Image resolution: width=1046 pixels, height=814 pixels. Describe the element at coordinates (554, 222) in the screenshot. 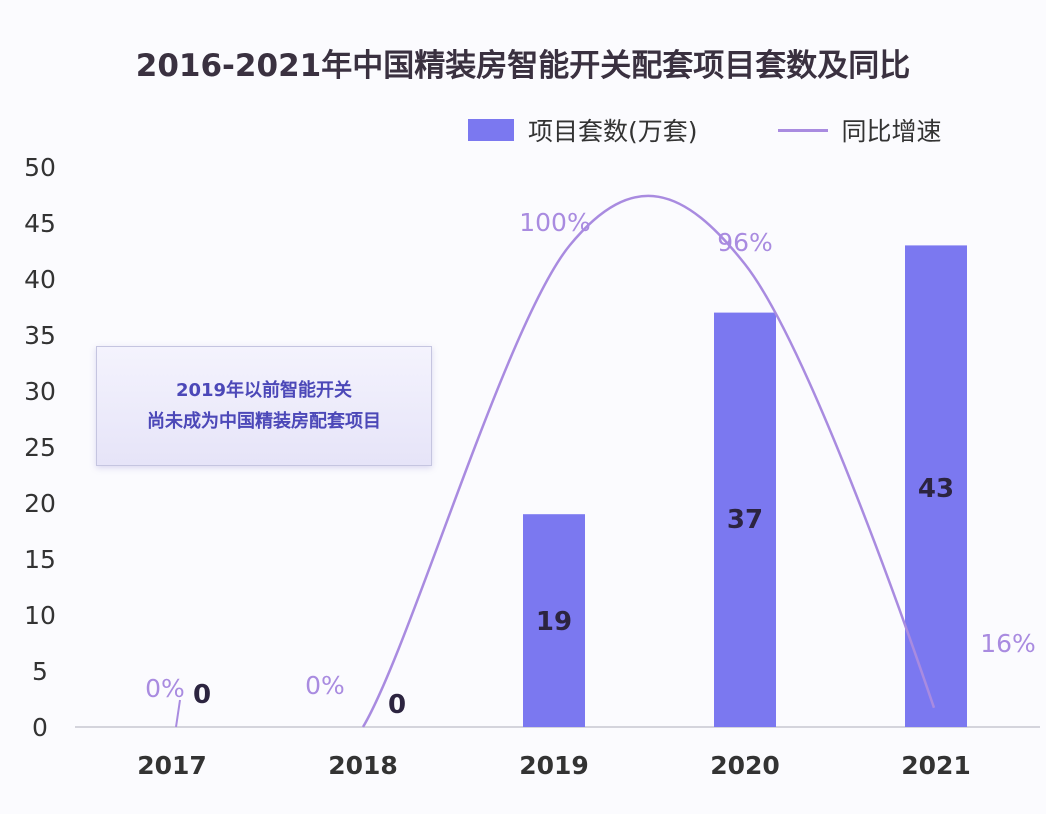

I see `line-data-label: 100%` at that location.